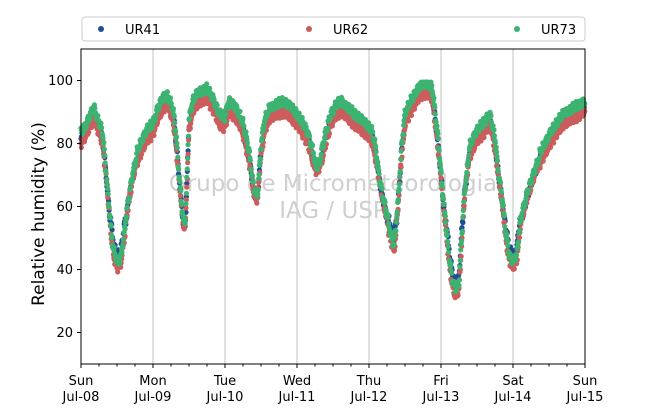  What do you see at coordinates (441, 397) in the screenshot?
I see `x-tick-date: Jul-13` at bounding box center [441, 397].